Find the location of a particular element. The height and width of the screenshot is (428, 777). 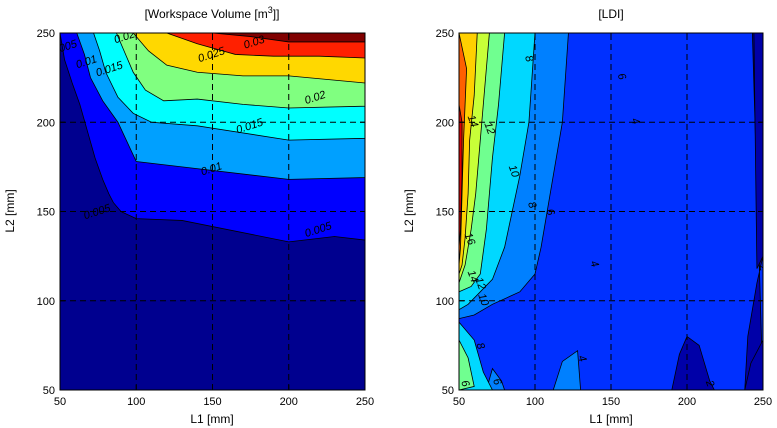

wv-x-tick-label: 250 is located at coordinates (365, 402).